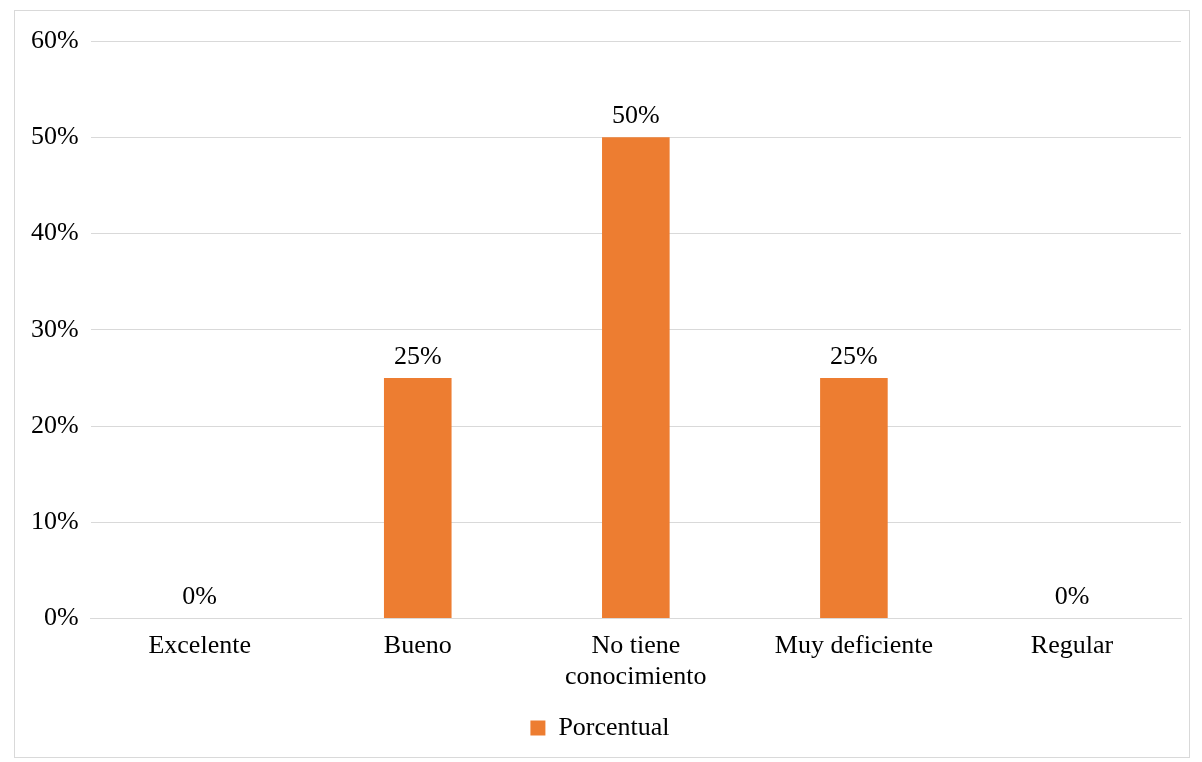  I want to click on x-tick-label: Excelente, so click(199, 645).